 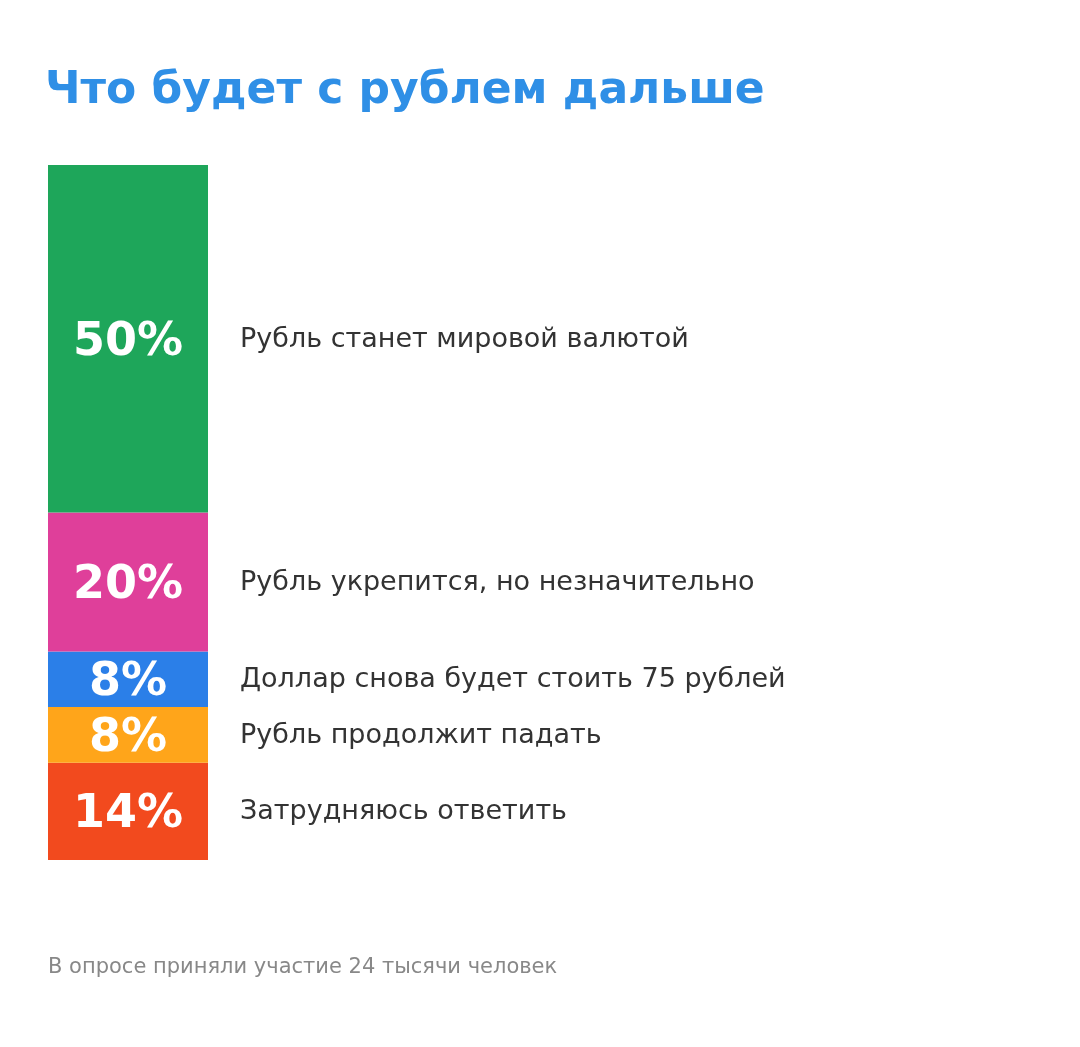 What do you see at coordinates (497, 580) in the screenshot?
I see `series-label: Рубль укрепится, но незначительно` at bounding box center [497, 580].